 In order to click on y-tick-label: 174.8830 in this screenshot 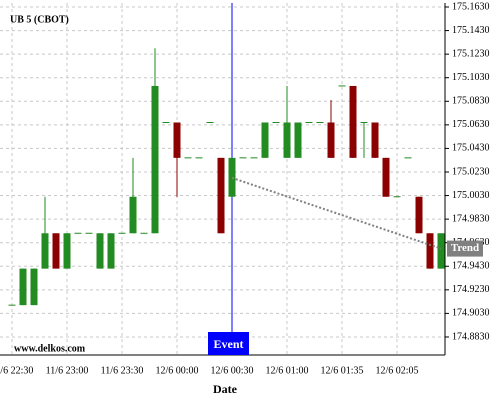, I will do `click(471, 336)`.